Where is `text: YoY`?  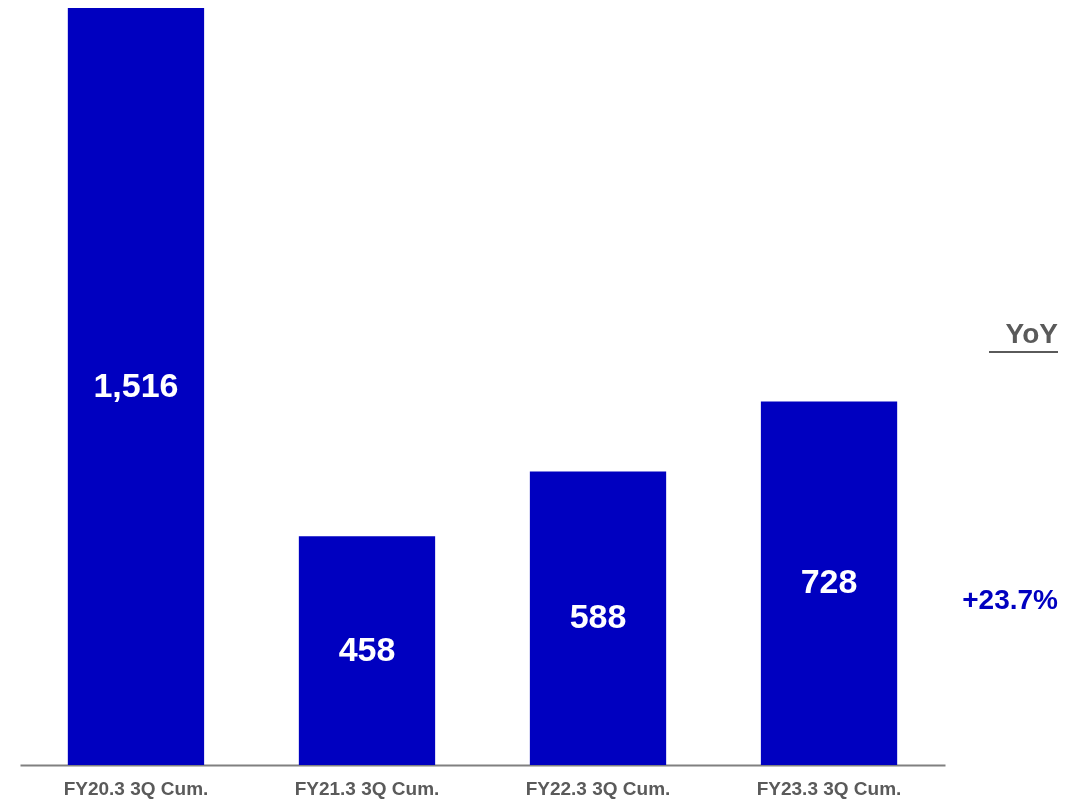 text: YoY is located at coordinates (1032, 333).